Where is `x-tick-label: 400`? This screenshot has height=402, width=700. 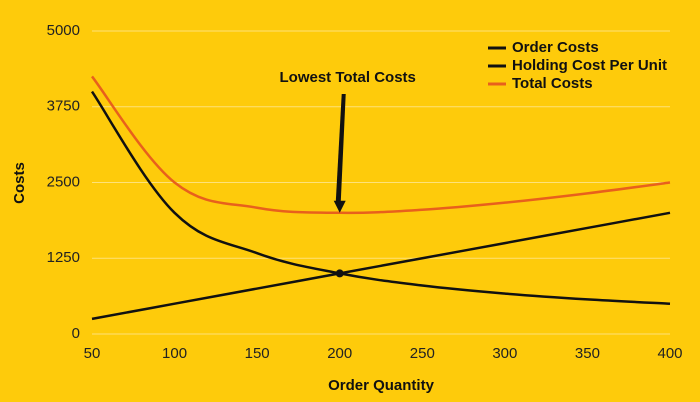 x-tick-label: 400 is located at coordinates (669, 353).